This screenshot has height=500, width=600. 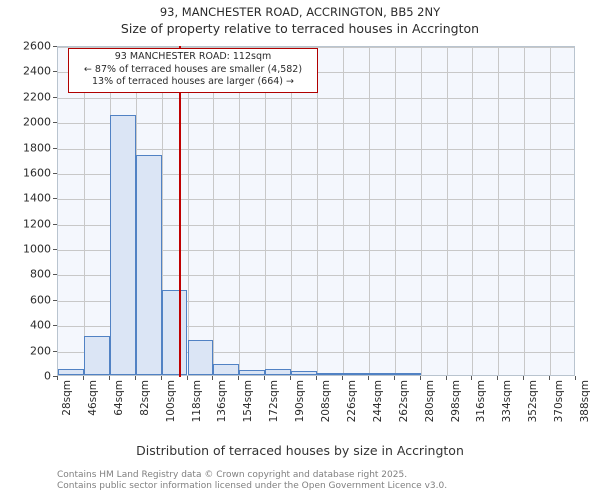 I want to click on x-axis-tick-label: 28sqm, so click(x=67, y=398).